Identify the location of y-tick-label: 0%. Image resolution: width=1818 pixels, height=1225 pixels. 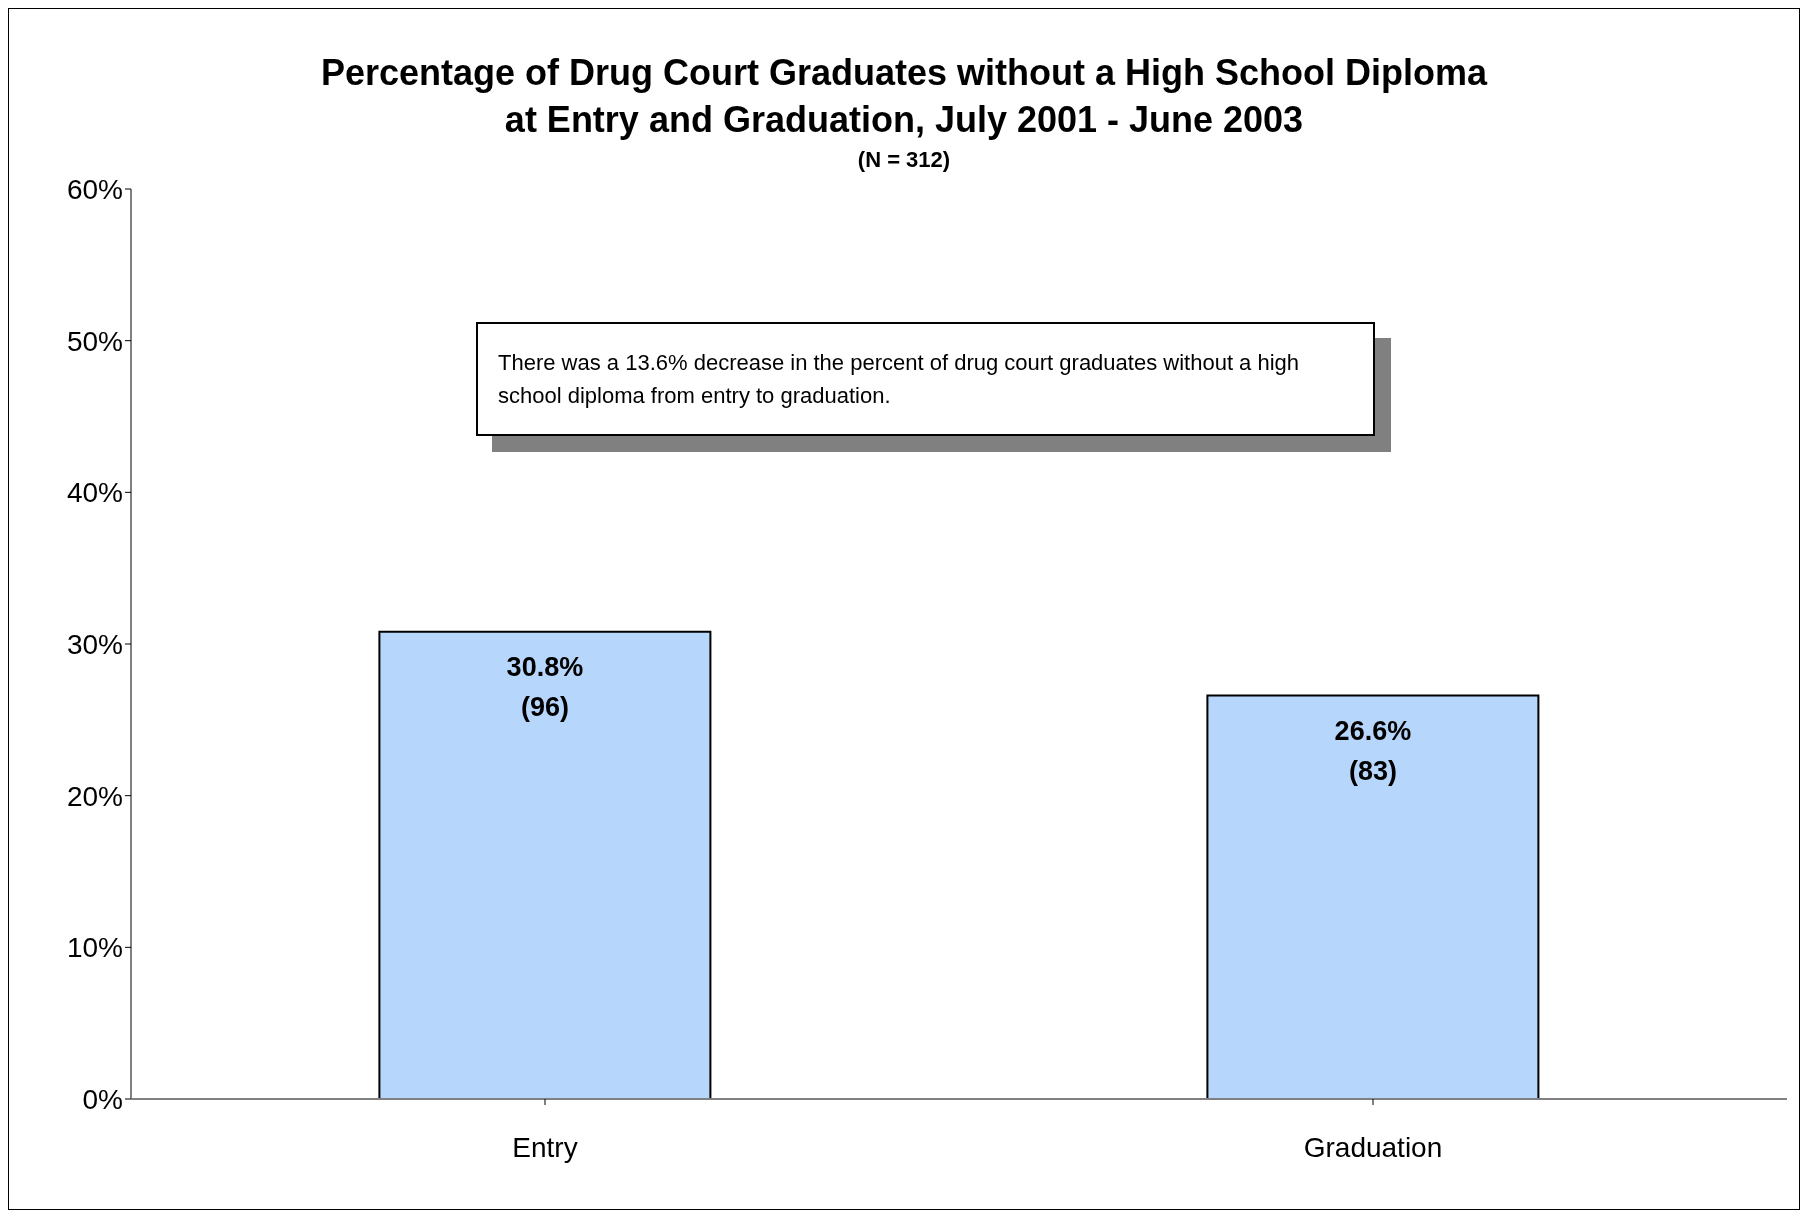
(102, 1099).